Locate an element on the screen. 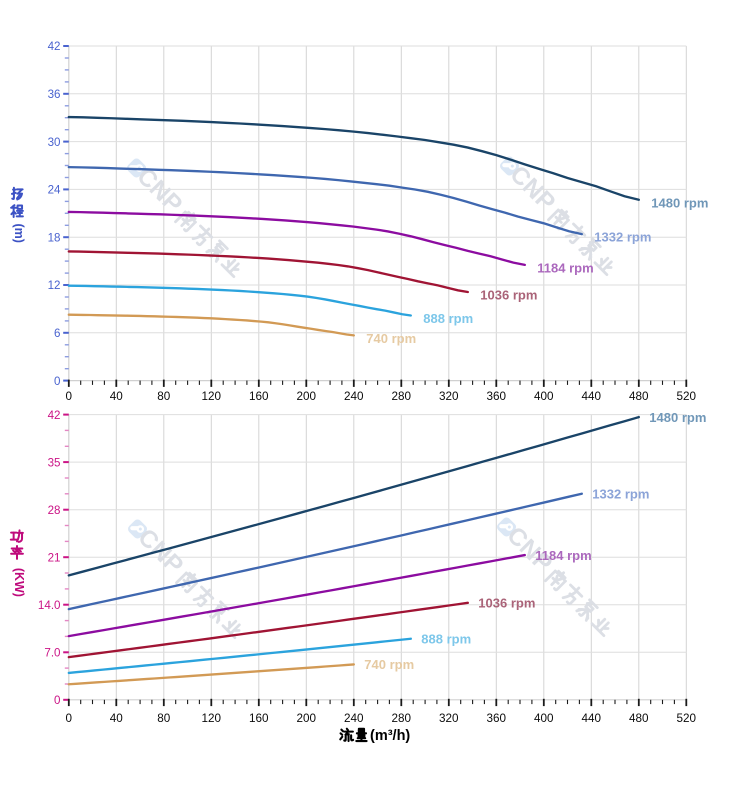  svg-text: 35 is located at coordinates (54, 462).